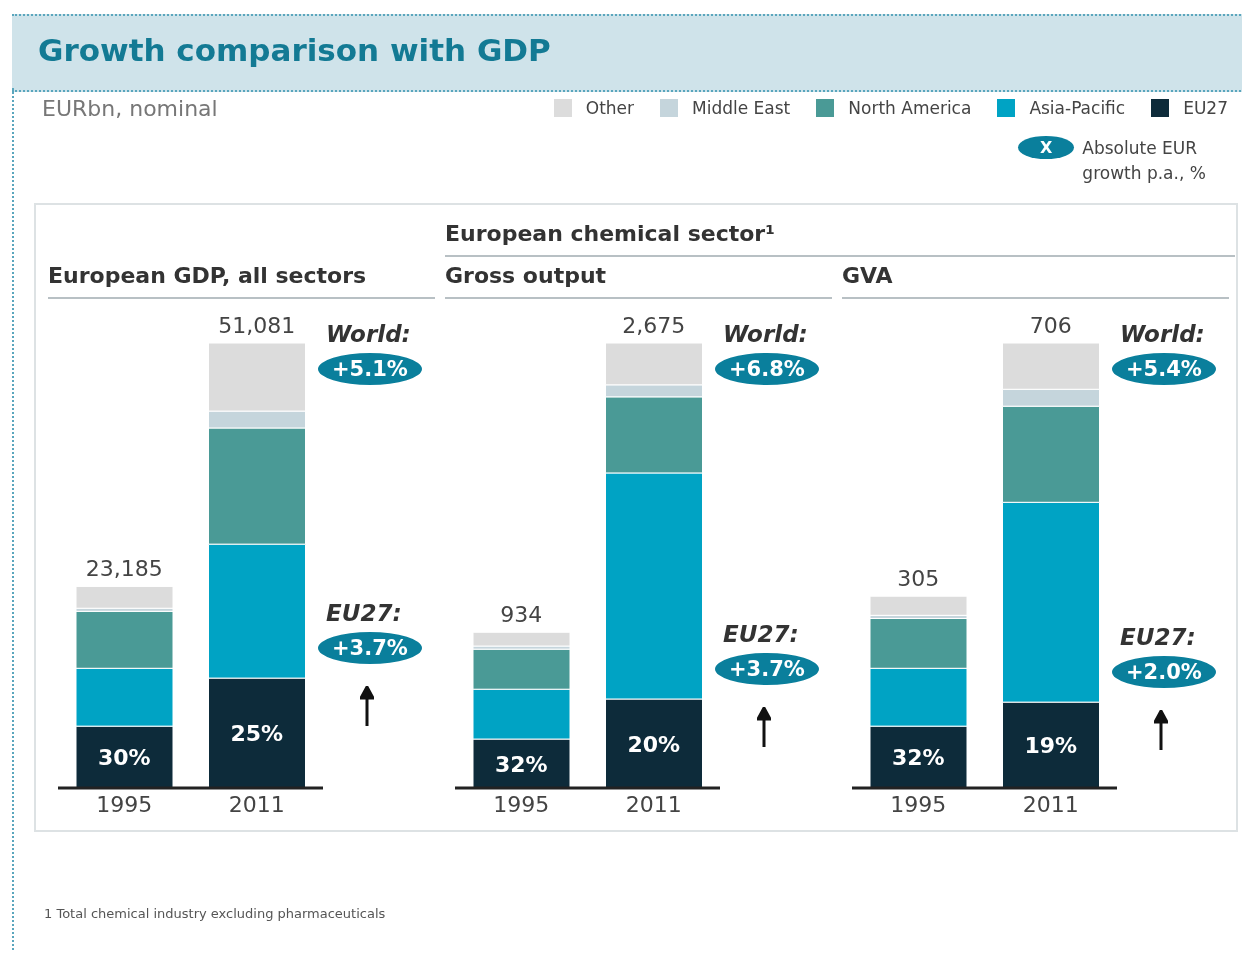  What do you see at coordinates (610, 108) in the screenshot?
I see `legend-label: Other` at bounding box center [610, 108].